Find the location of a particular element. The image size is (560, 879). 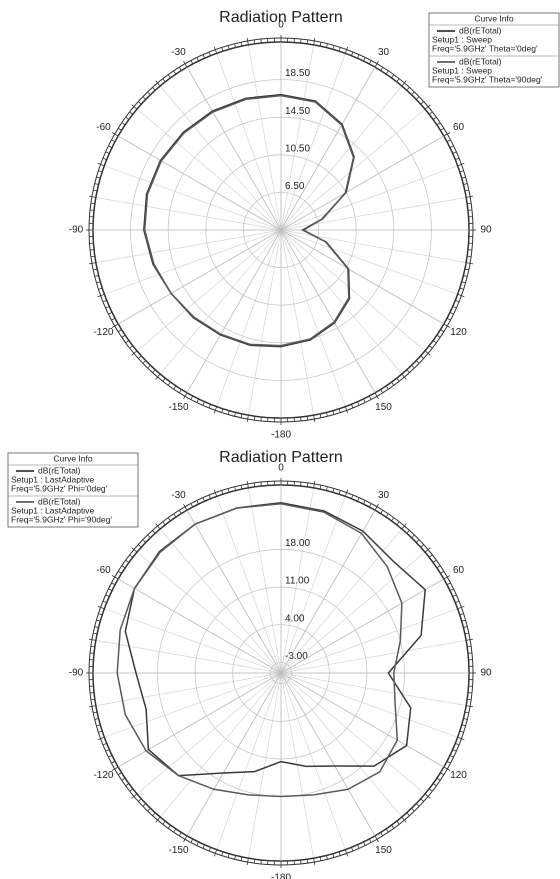

theta-tick-label: -150 is located at coordinates (178, 407).